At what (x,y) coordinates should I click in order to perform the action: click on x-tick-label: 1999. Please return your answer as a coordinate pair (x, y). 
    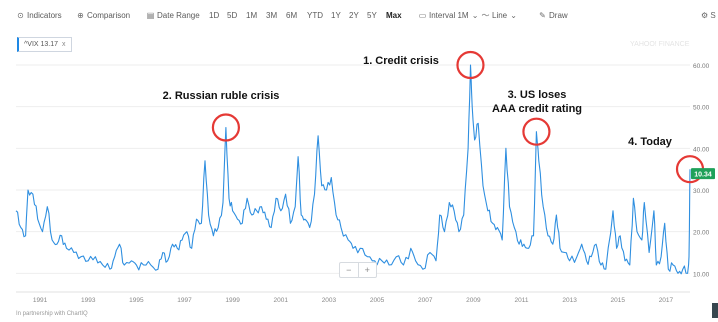
    Looking at the image, I should click on (232, 300).